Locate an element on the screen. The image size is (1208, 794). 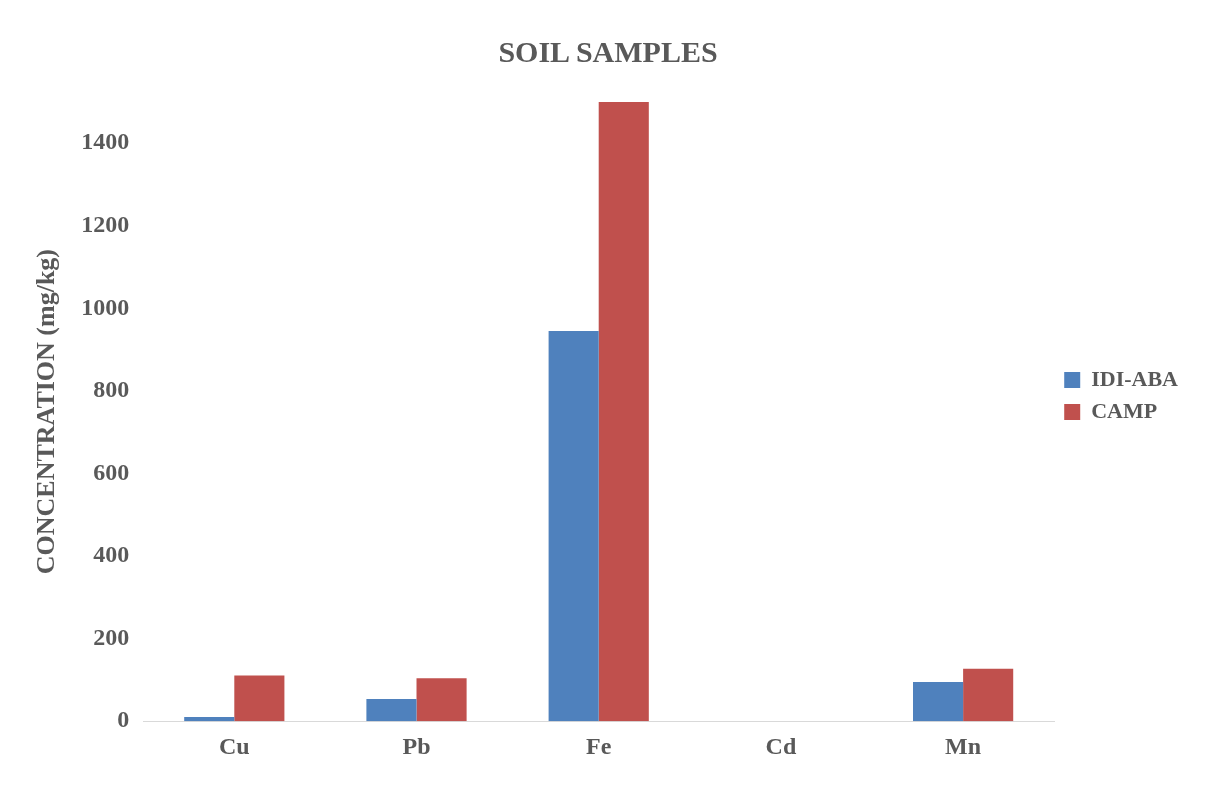
y-tick-label: 200 is located at coordinates (111, 636).